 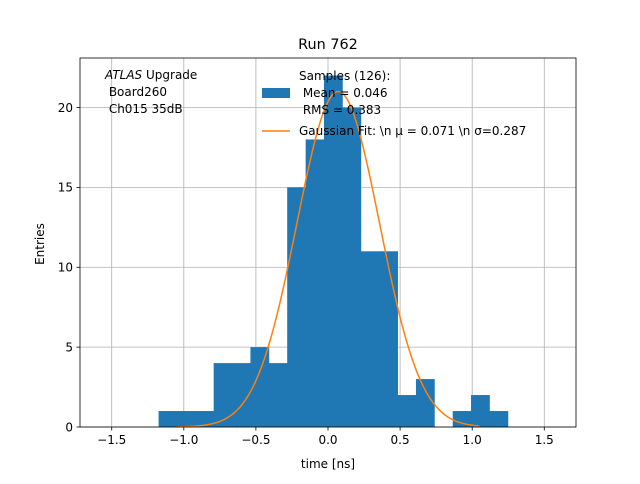 I want to click on x-tick-label: −1.5, so click(x=111, y=440).